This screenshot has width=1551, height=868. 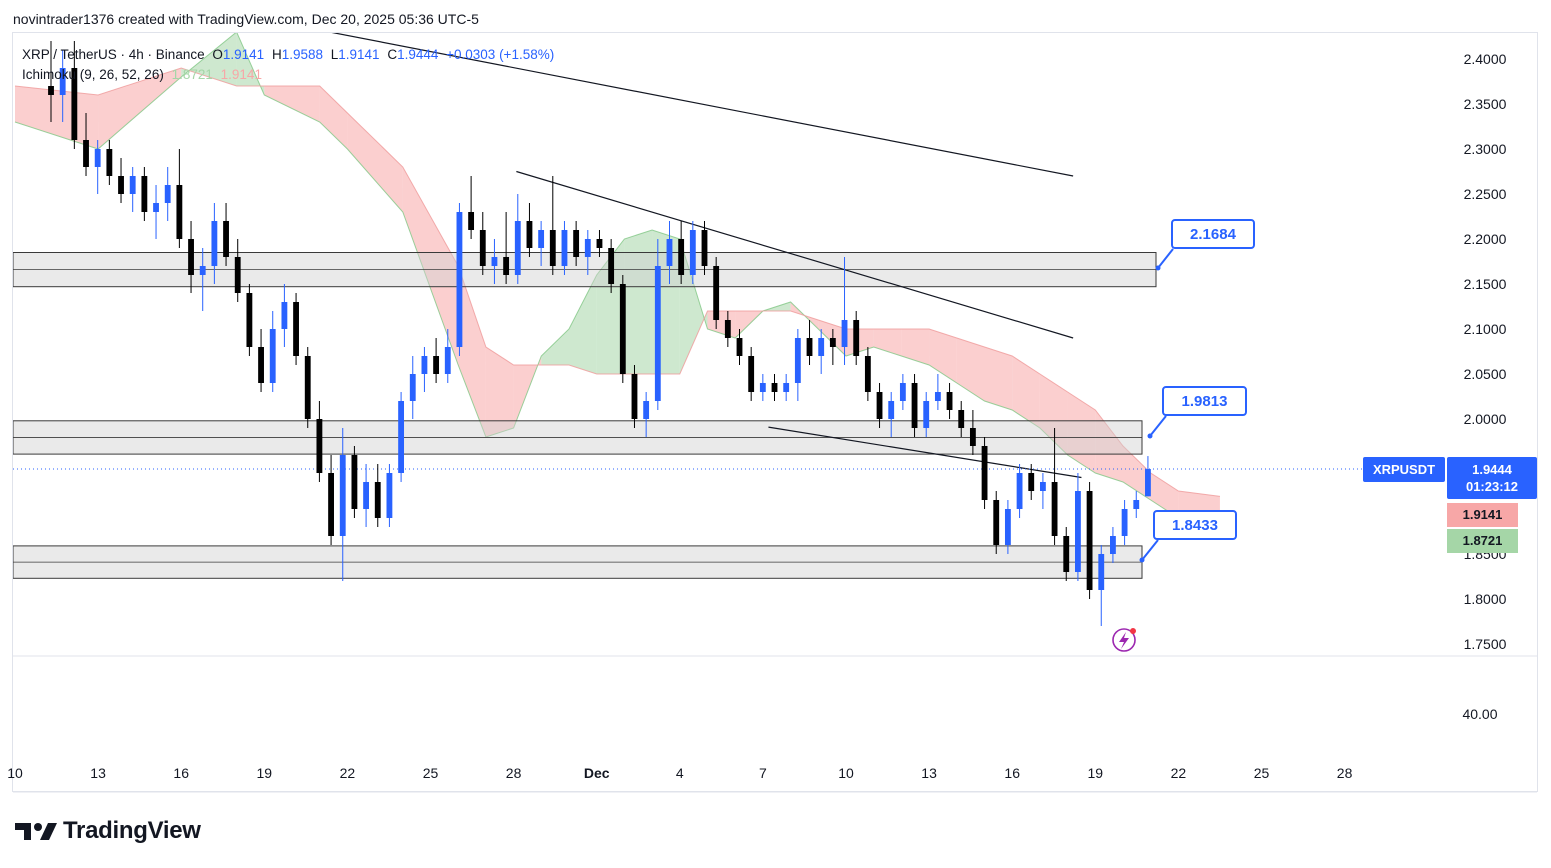 I want to click on x-tick-label: 4, so click(x=680, y=773).